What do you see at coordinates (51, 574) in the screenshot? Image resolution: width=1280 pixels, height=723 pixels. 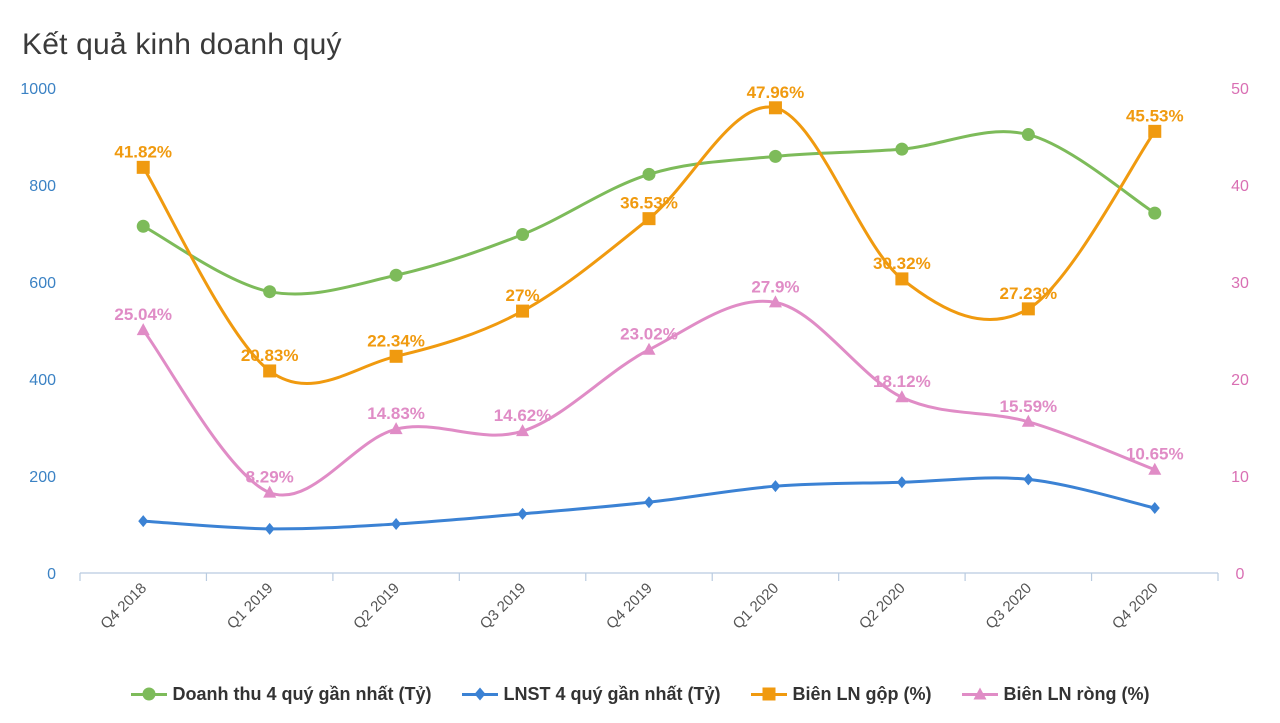 I see `y-left-tick-label: 0` at bounding box center [51, 574].